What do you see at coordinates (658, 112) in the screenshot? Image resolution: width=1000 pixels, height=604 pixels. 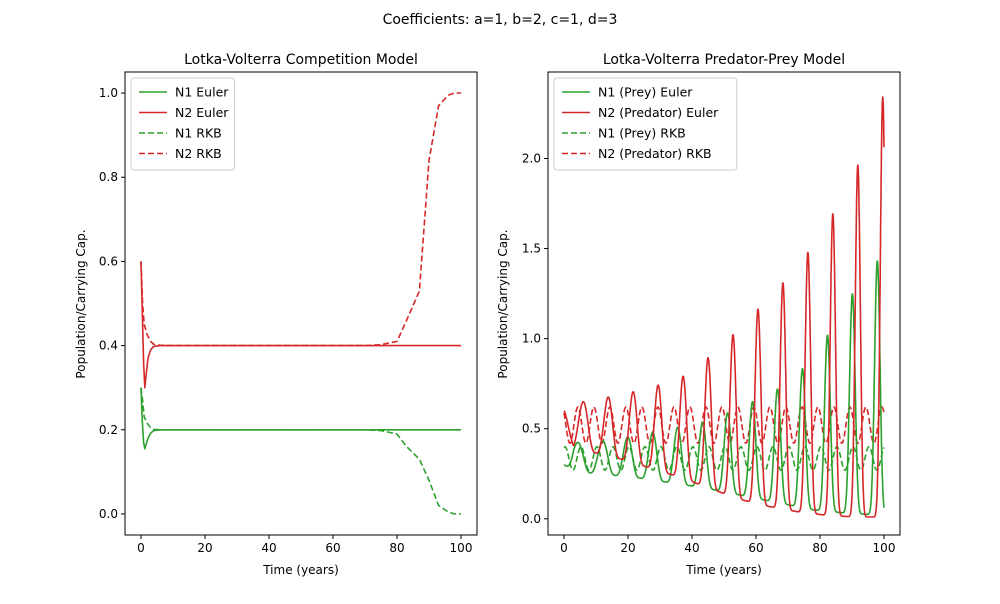 I see `legend-entry-label: N2 (Predator) Euler` at bounding box center [658, 112].